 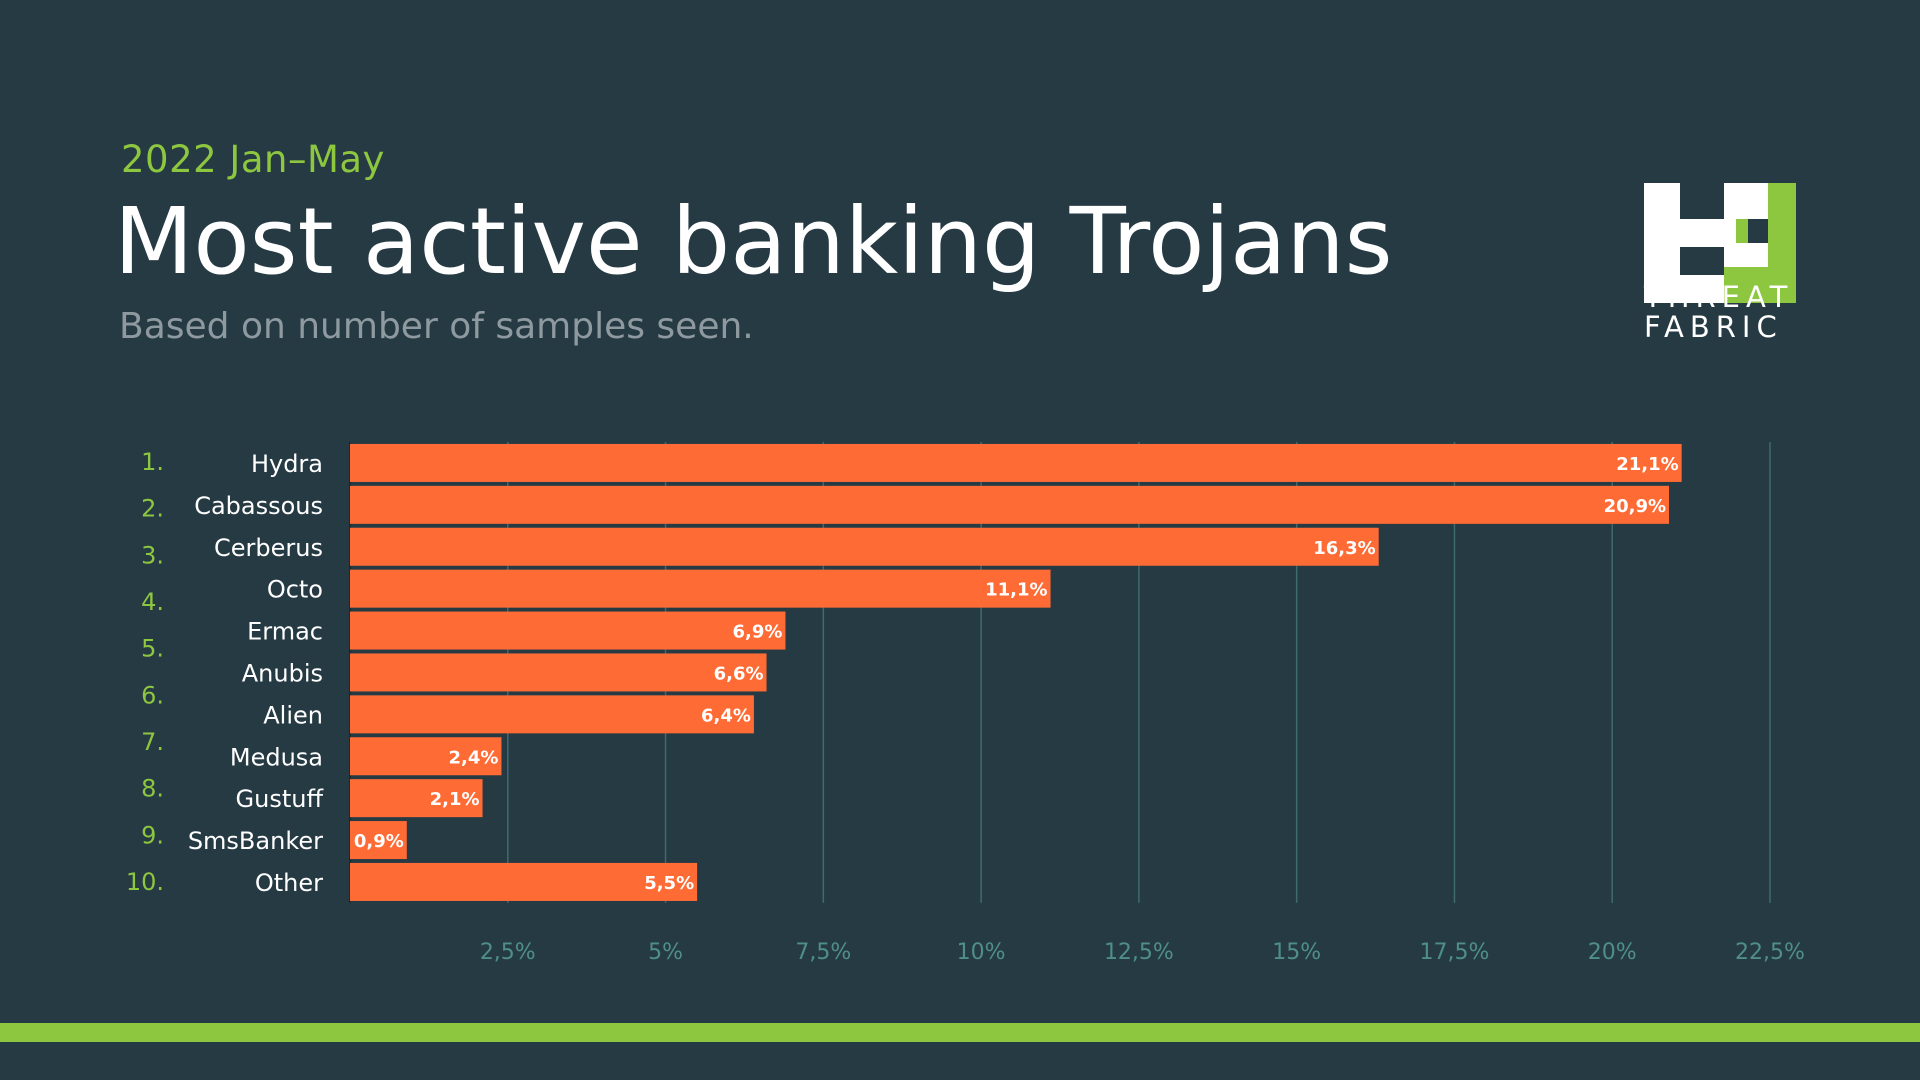 What do you see at coordinates (152, 555) in the screenshot?
I see `rank-label: 3.` at bounding box center [152, 555].